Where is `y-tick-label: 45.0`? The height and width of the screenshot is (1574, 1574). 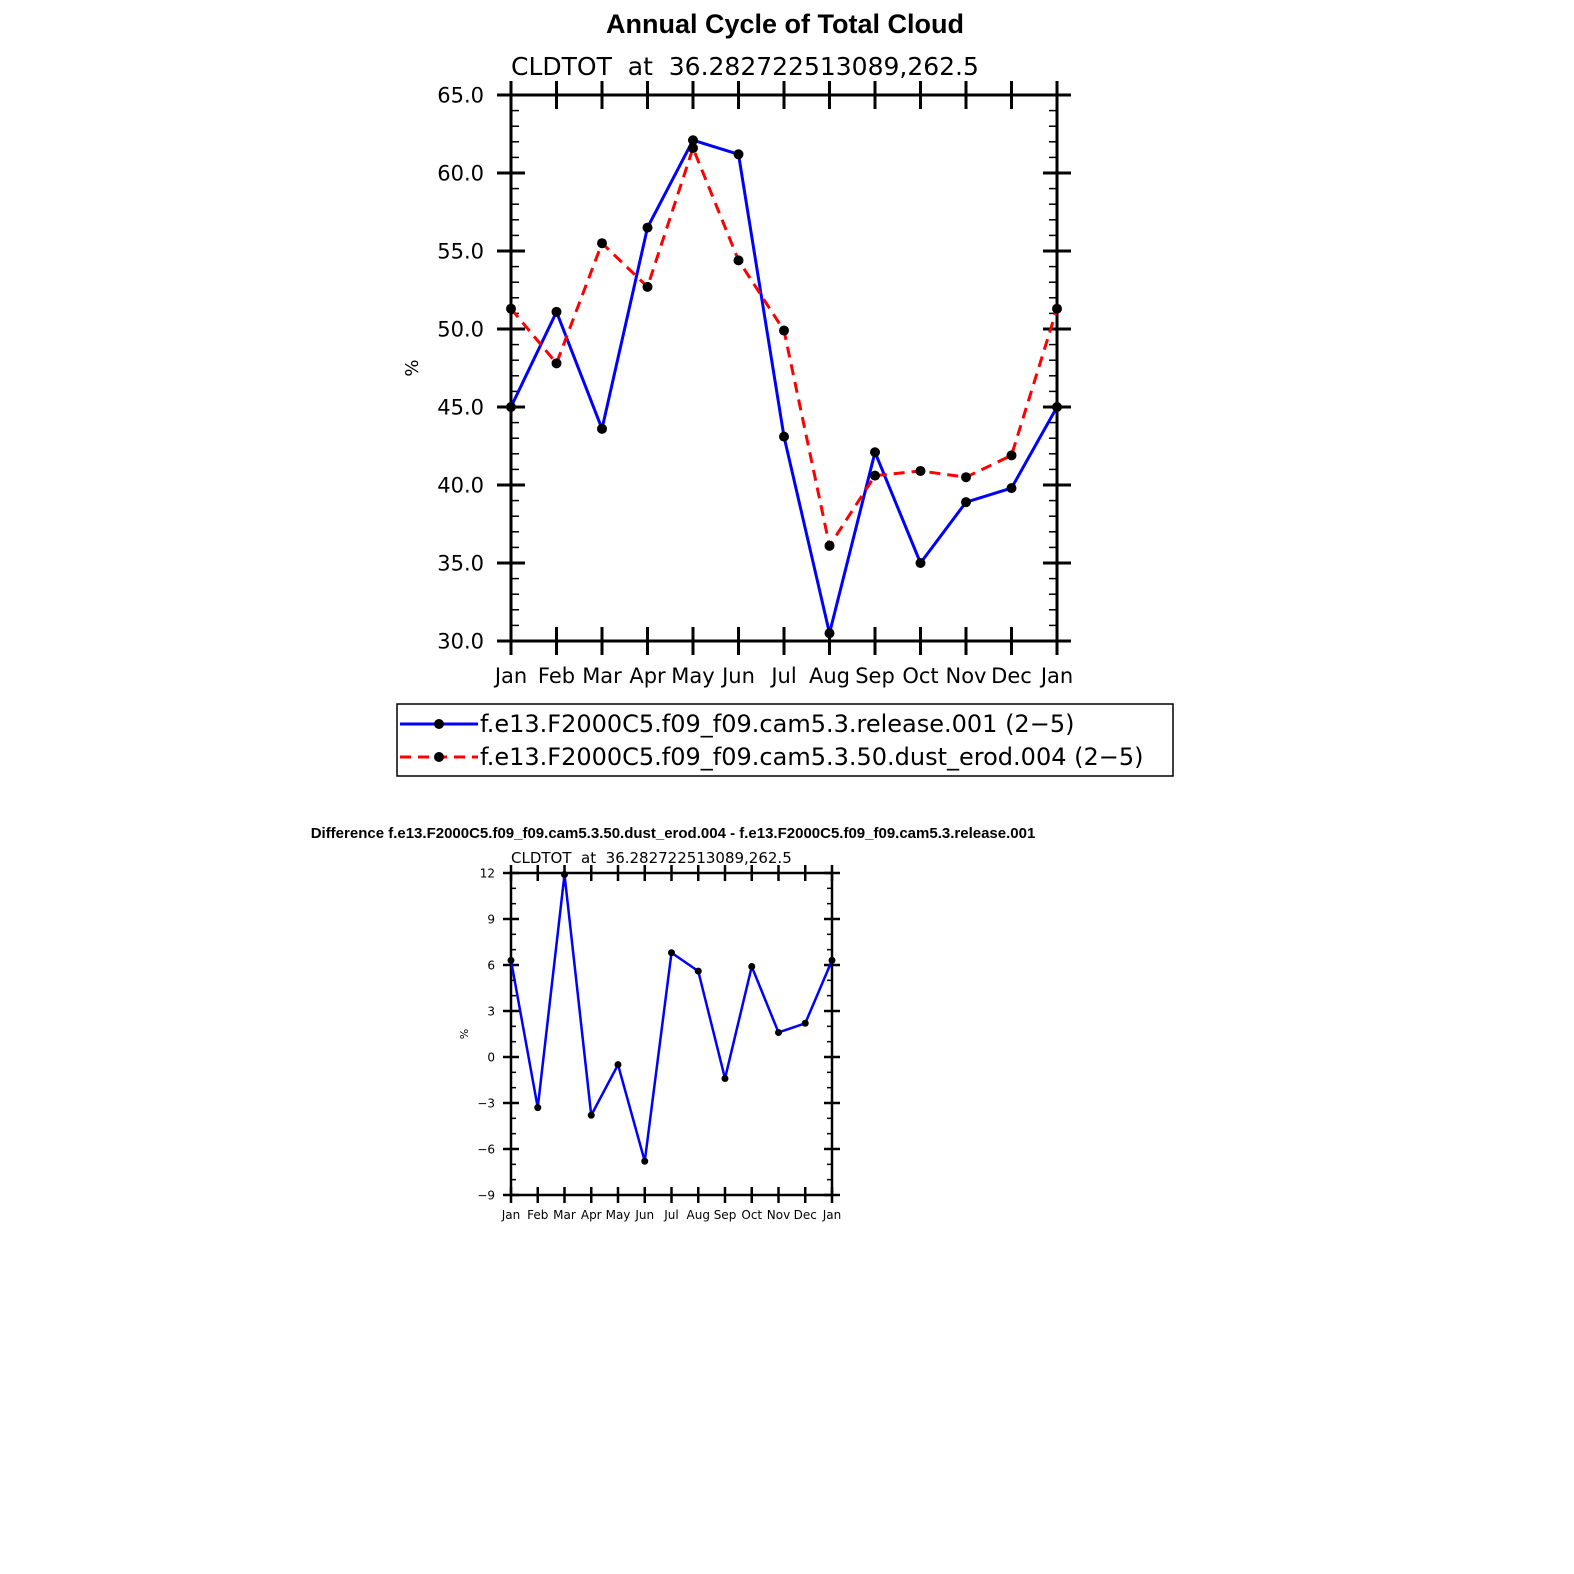 y-tick-label: 45.0 is located at coordinates (460, 408).